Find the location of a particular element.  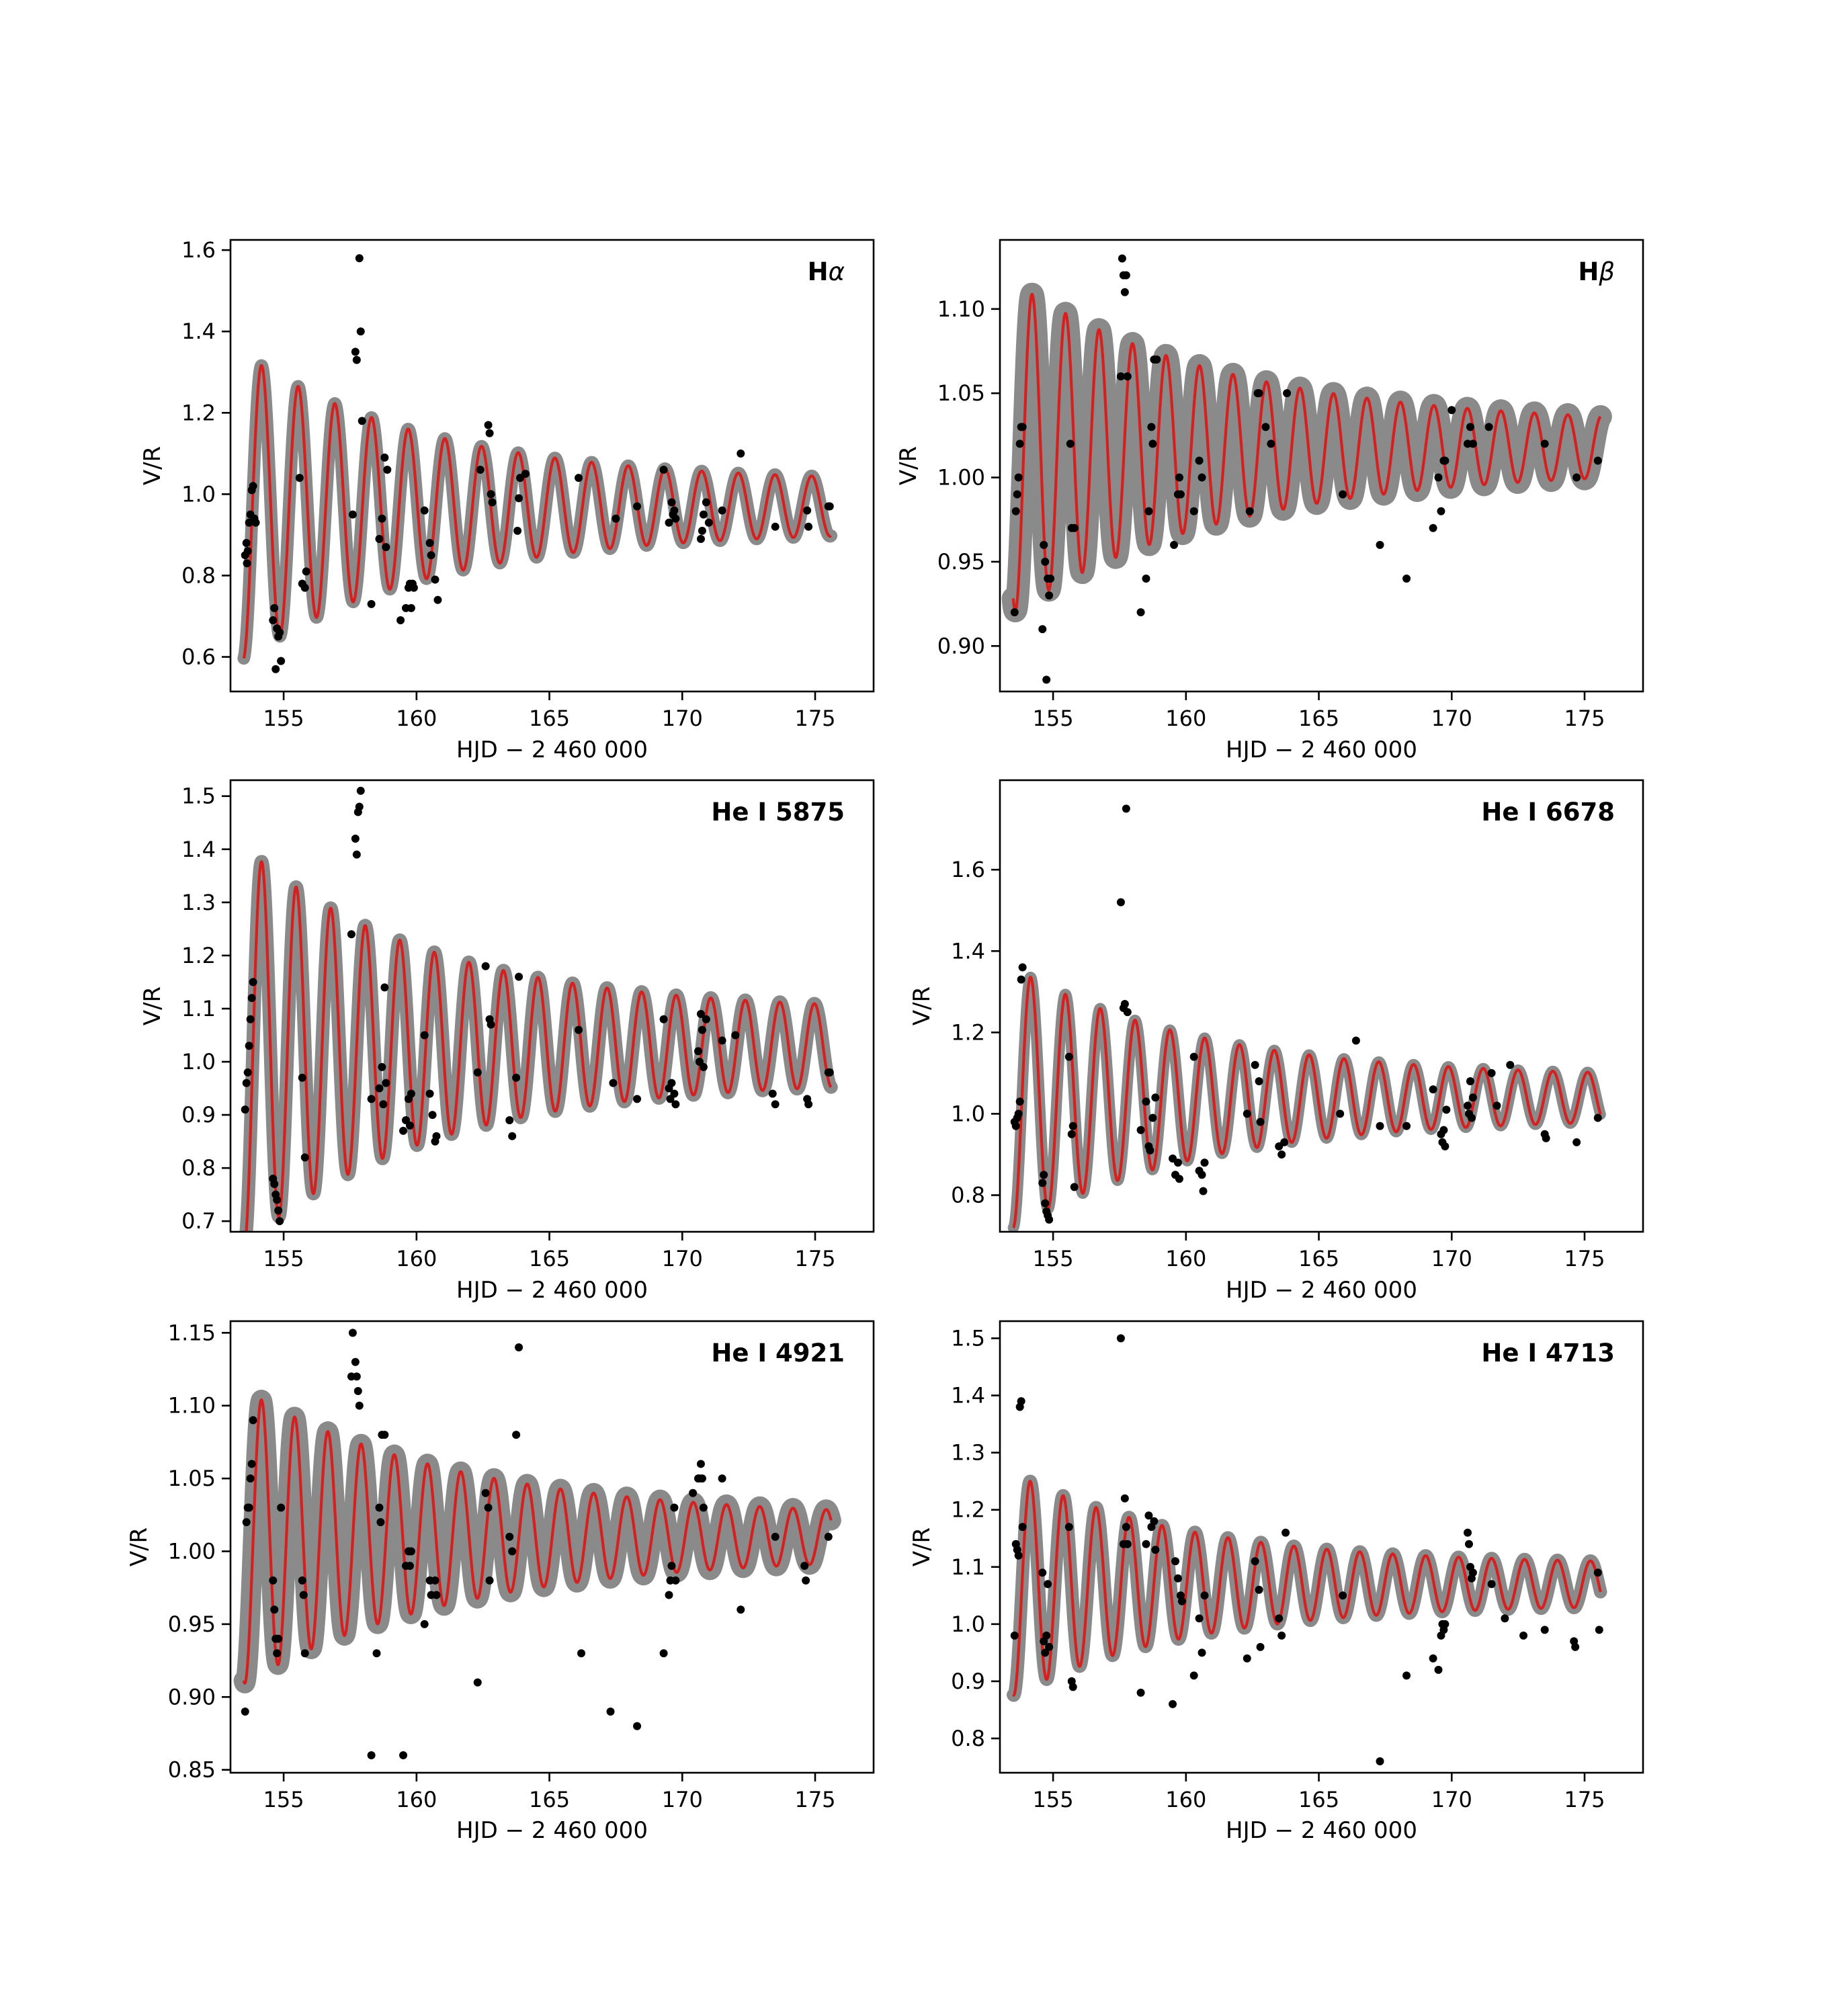

ticks-layer: 155 160 165 170 175 0.8 0.9 1.0 1.1 1.2 1.3 1.4 1.5 is located at coordinates (1278, 1569).